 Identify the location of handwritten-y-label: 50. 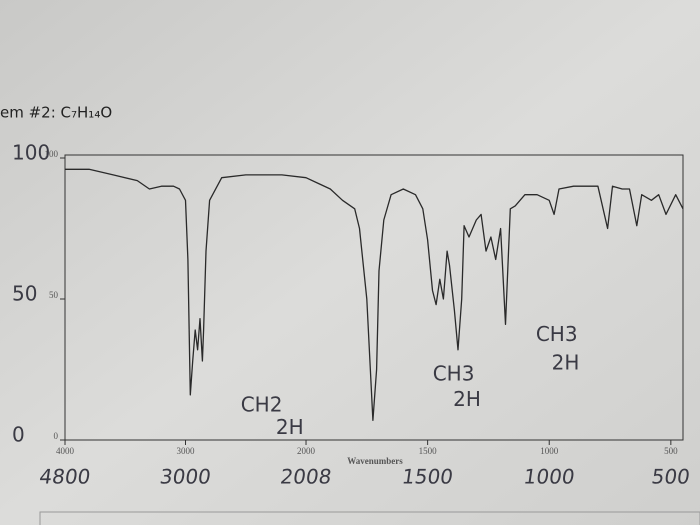
(24, 294).